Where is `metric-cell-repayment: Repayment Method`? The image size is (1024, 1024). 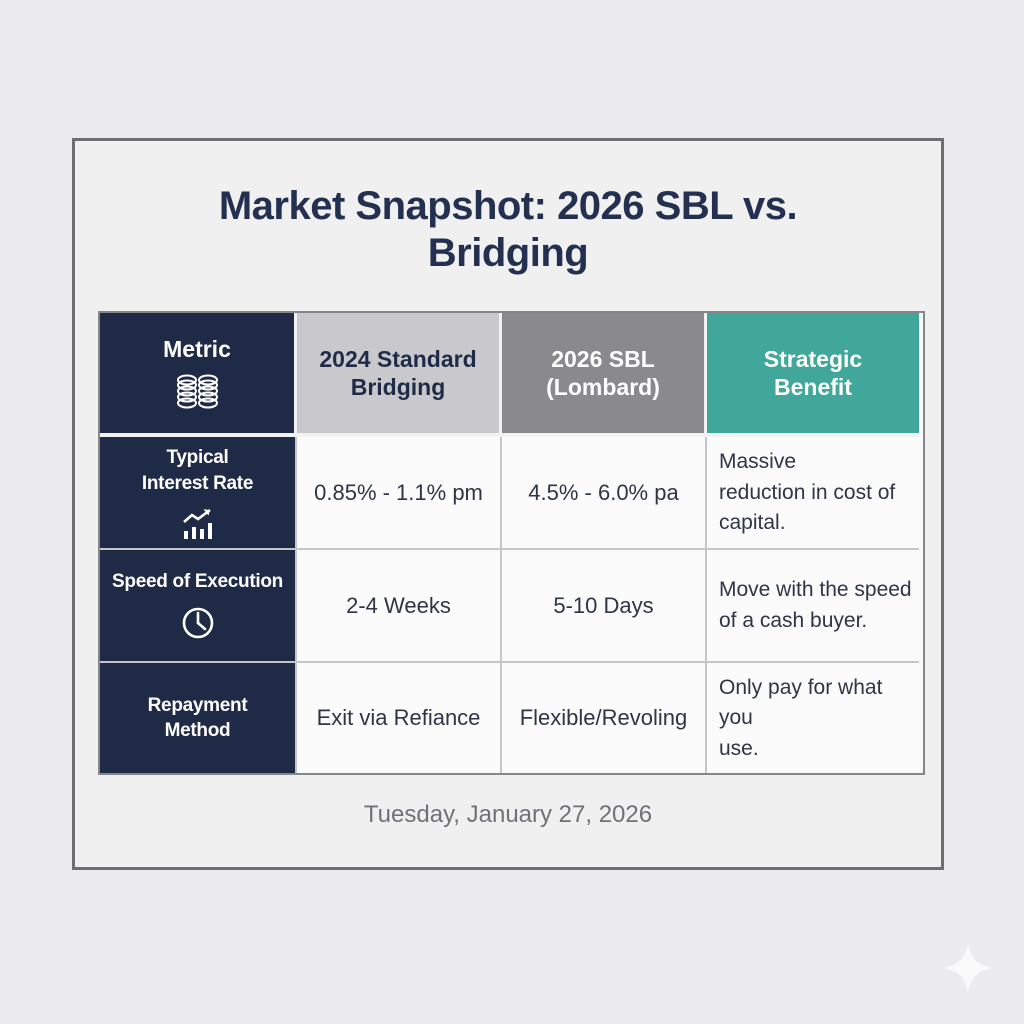 metric-cell-repayment: Repayment Method is located at coordinates (198, 718).